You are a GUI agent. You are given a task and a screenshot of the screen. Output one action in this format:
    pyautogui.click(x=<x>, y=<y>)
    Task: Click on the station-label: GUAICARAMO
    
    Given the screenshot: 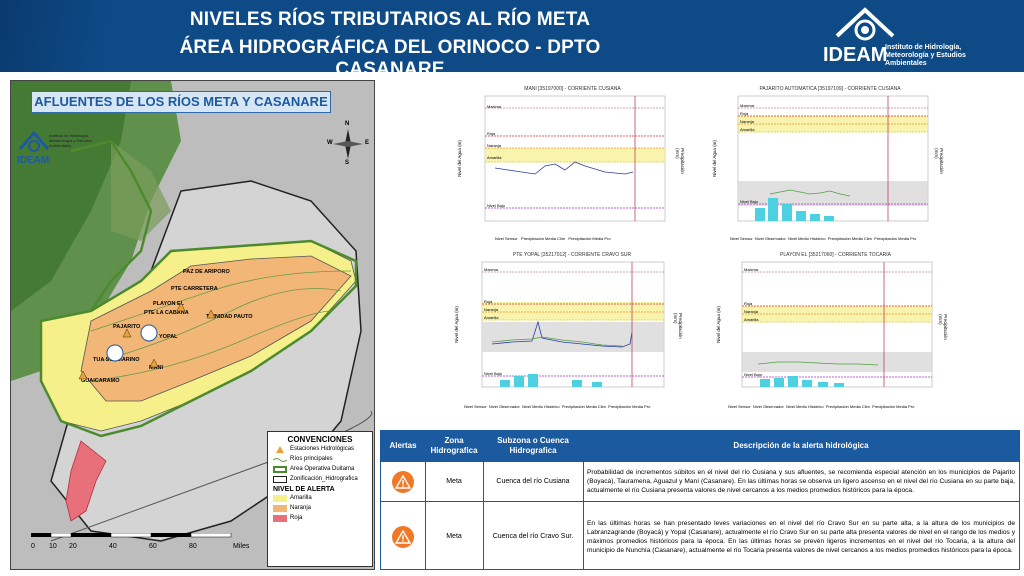 What is the action you would take?
    pyautogui.click(x=100, y=381)
    